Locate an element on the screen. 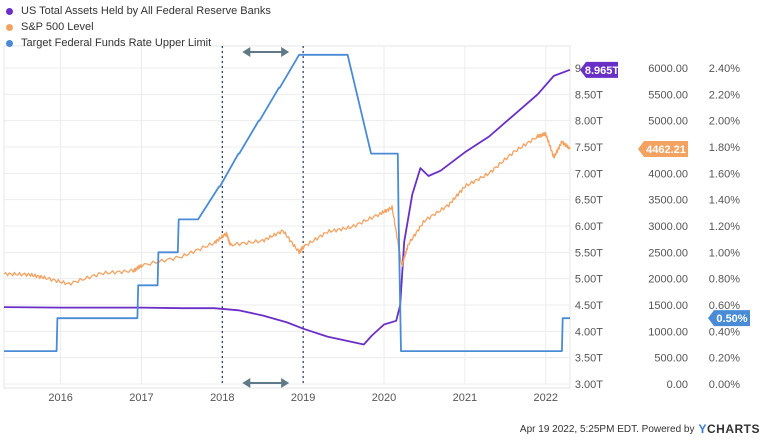 This screenshot has height=441, width=782. legend-label: S&P 500 Level is located at coordinates (57, 27).